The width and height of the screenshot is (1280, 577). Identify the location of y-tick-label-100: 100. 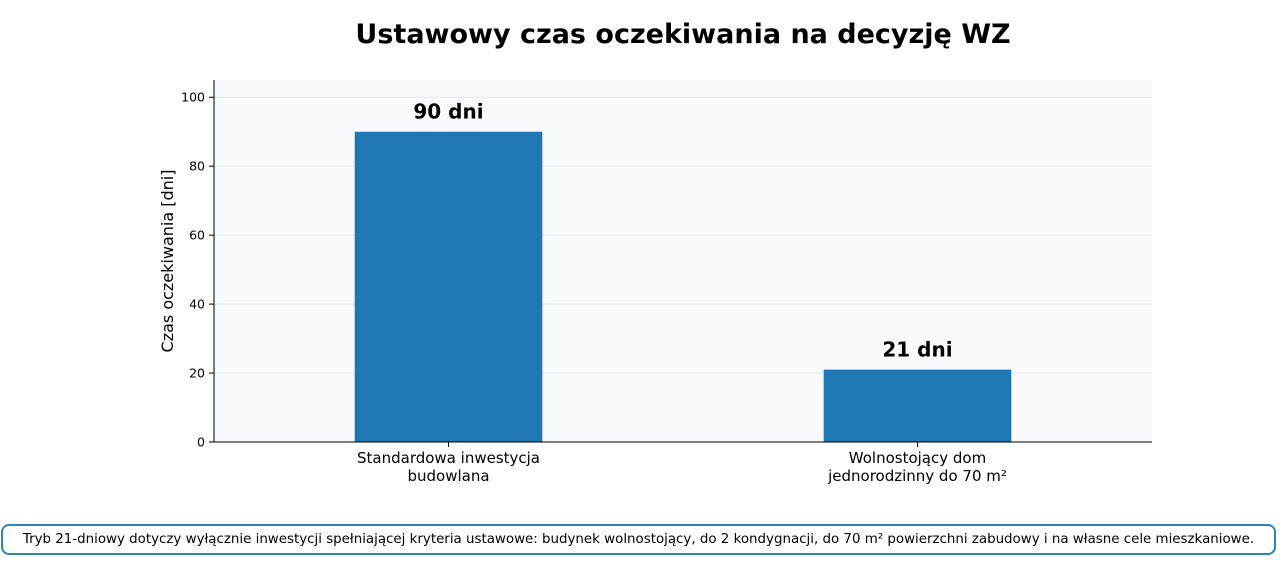
(193, 97).